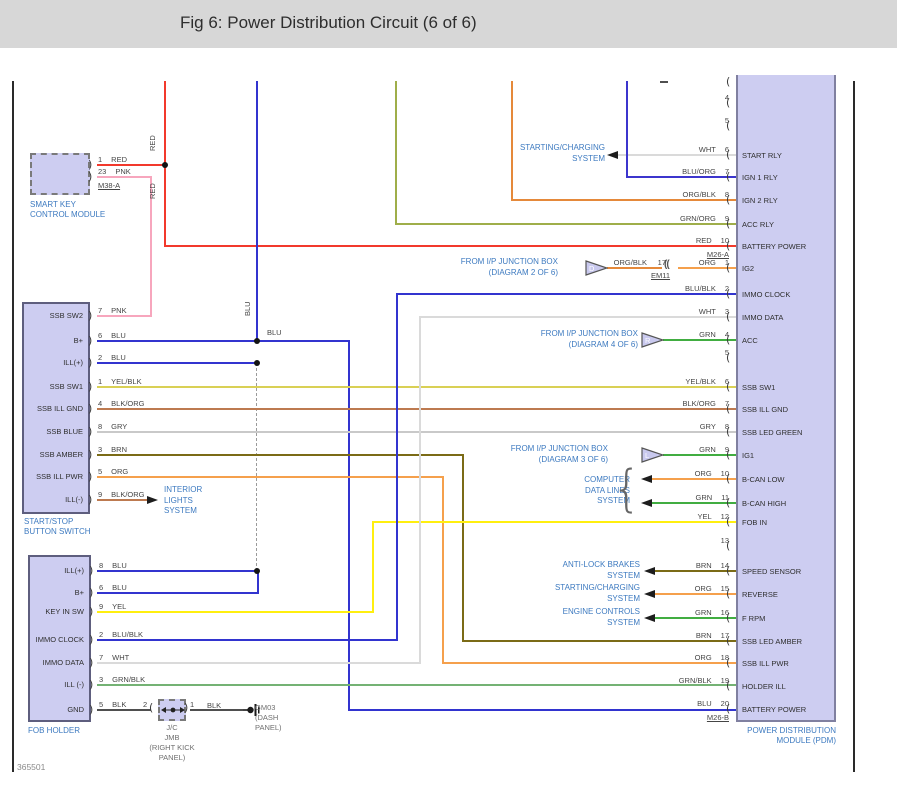 The height and width of the screenshot is (799, 897). I want to click on pin-number: 16, so click(724, 612).